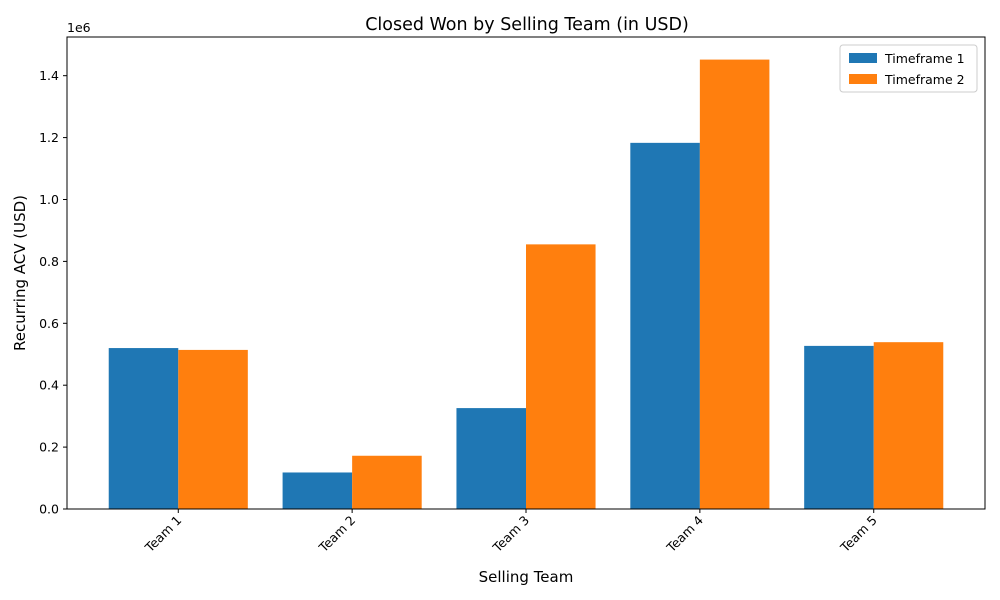  What do you see at coordinates (49, 447) in the screenshot?
I see `y-tick-label: 0.2` at bounding box center [49, 447].